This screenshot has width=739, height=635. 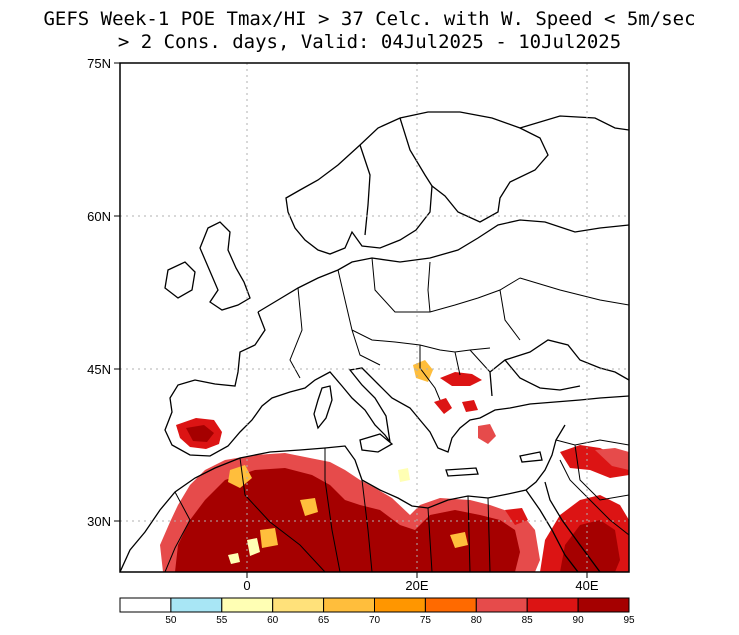 What do you see at coordinates (426, 620) in the screenshot?
I see `colorbar-label: 75` at bounding box center [426, 620].